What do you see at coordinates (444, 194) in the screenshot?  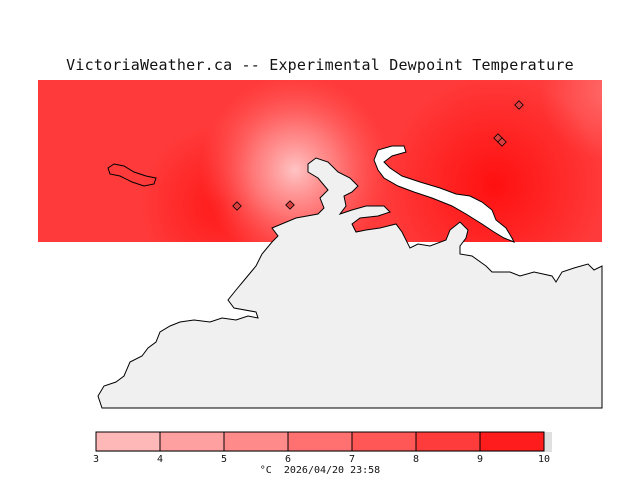 I see `saanich-inlet` at bounding box center [444, 194].